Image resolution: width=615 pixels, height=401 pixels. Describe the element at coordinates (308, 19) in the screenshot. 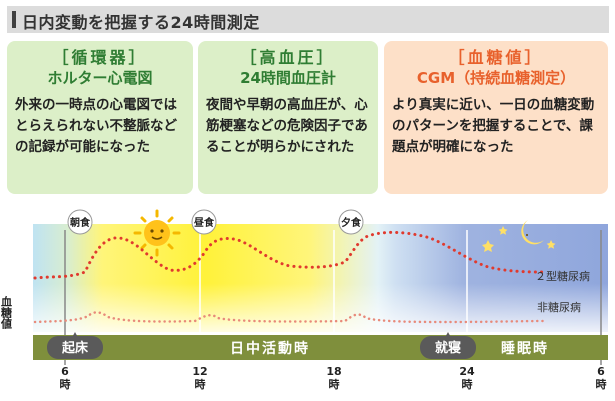

I see `title-bar: 日内変動を把握する24時間測定` at that location.